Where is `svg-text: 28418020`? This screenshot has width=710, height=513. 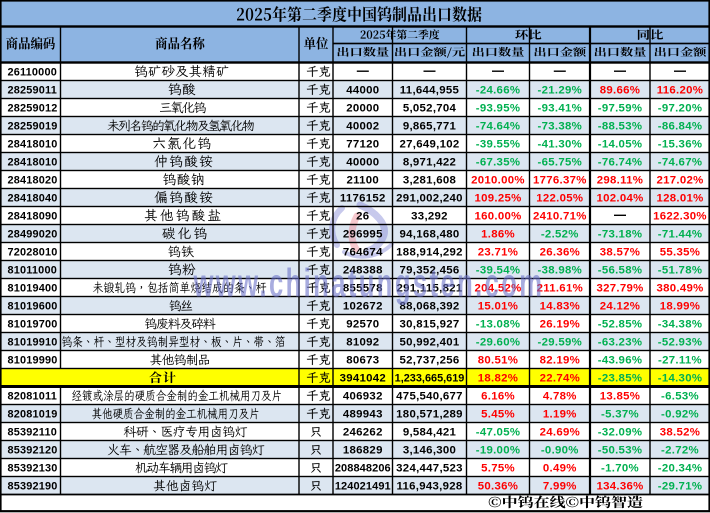 svg-text: 28418020 is located at coordinates (33, 180).